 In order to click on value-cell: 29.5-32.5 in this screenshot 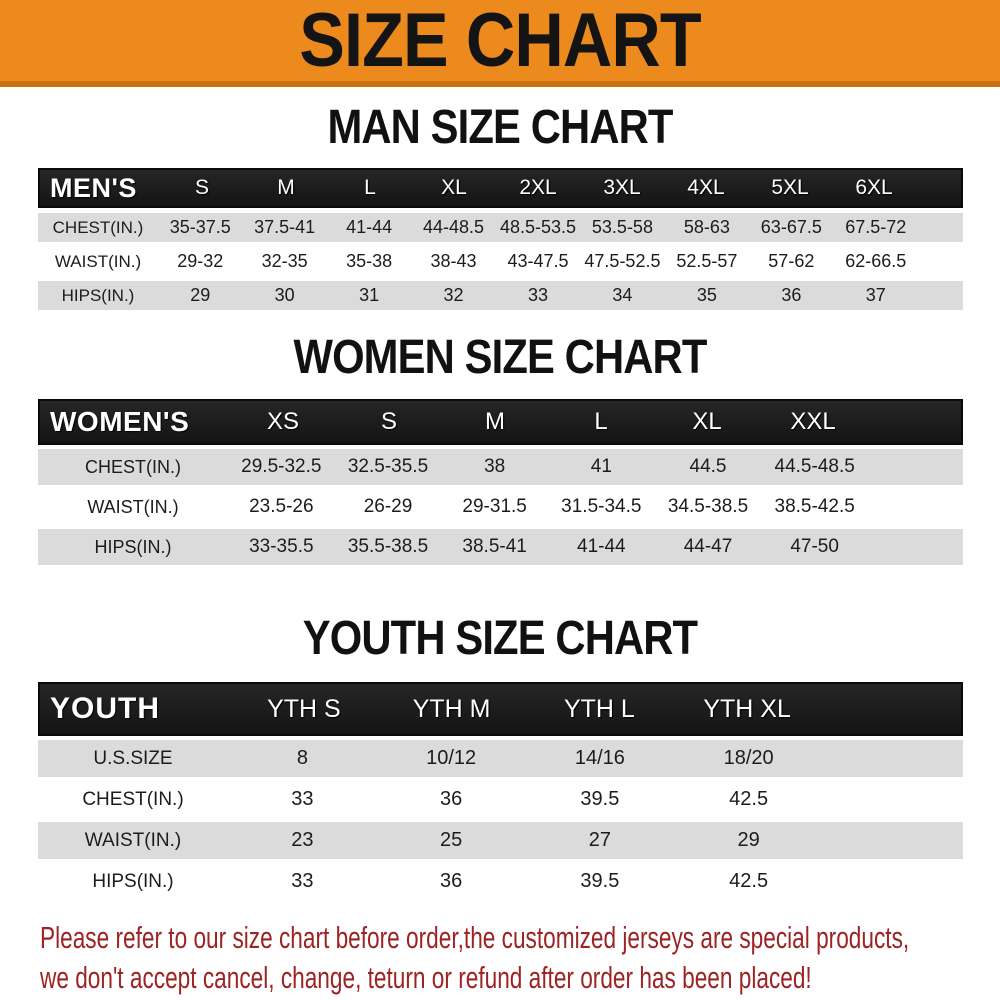, I will do `click(281, 466)`.